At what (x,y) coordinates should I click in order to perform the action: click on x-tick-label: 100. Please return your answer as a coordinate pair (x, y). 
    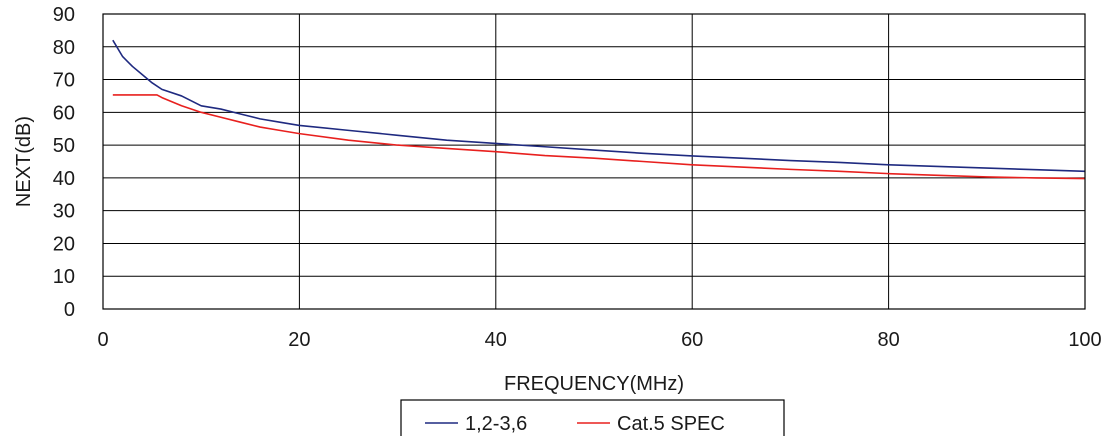
    Looking at the image, I should click on (1084, 340).